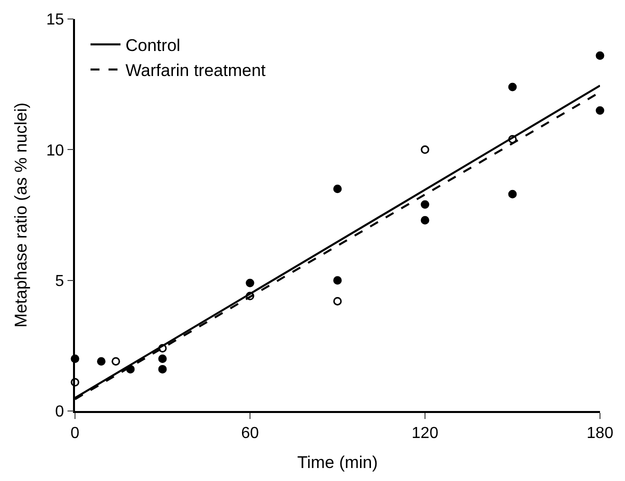 This screenshot has width=625, height=481. Describe the element at coordinates (59, 281) in the screenshot. I see `y-tick-label: 5` at that location.